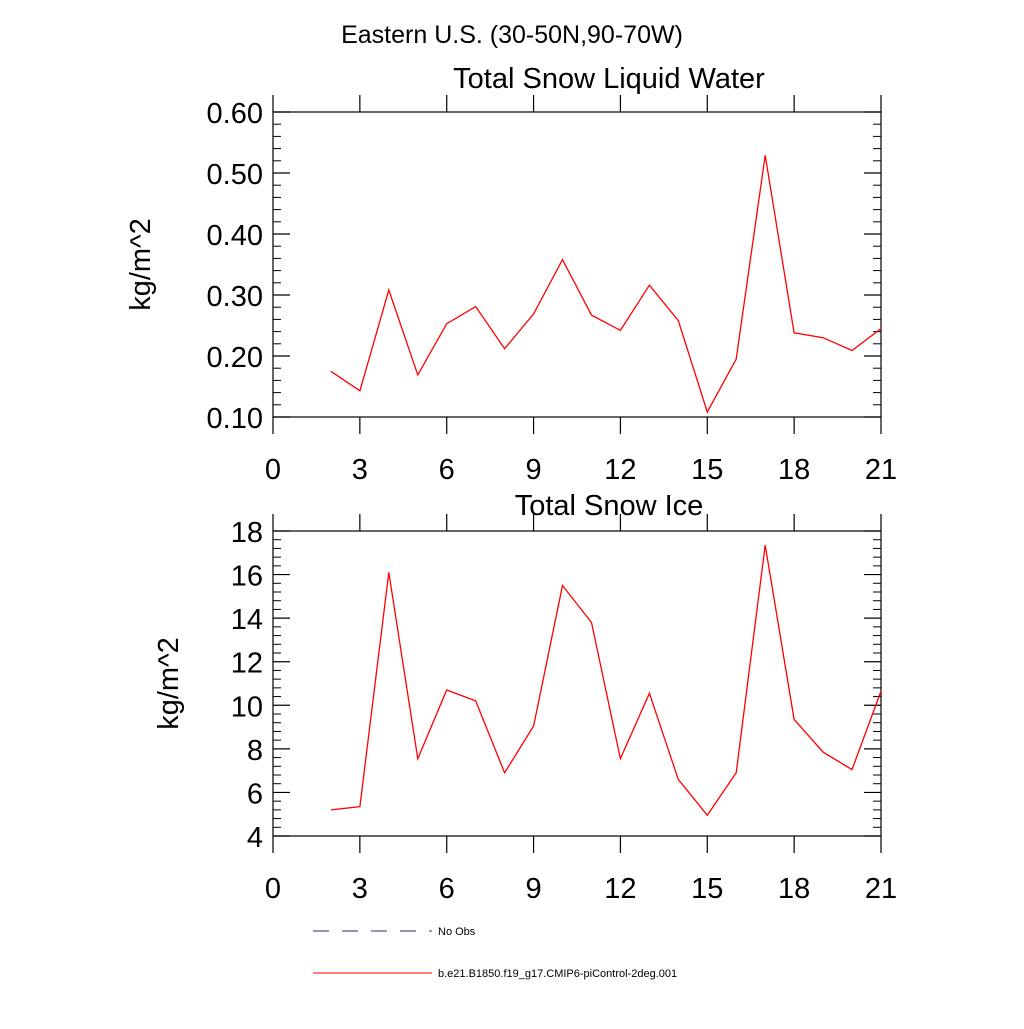 This screenshot has height=1029, width=1024. I want to click on chart-1-xtick-label-0: 0, so click(273, 470).